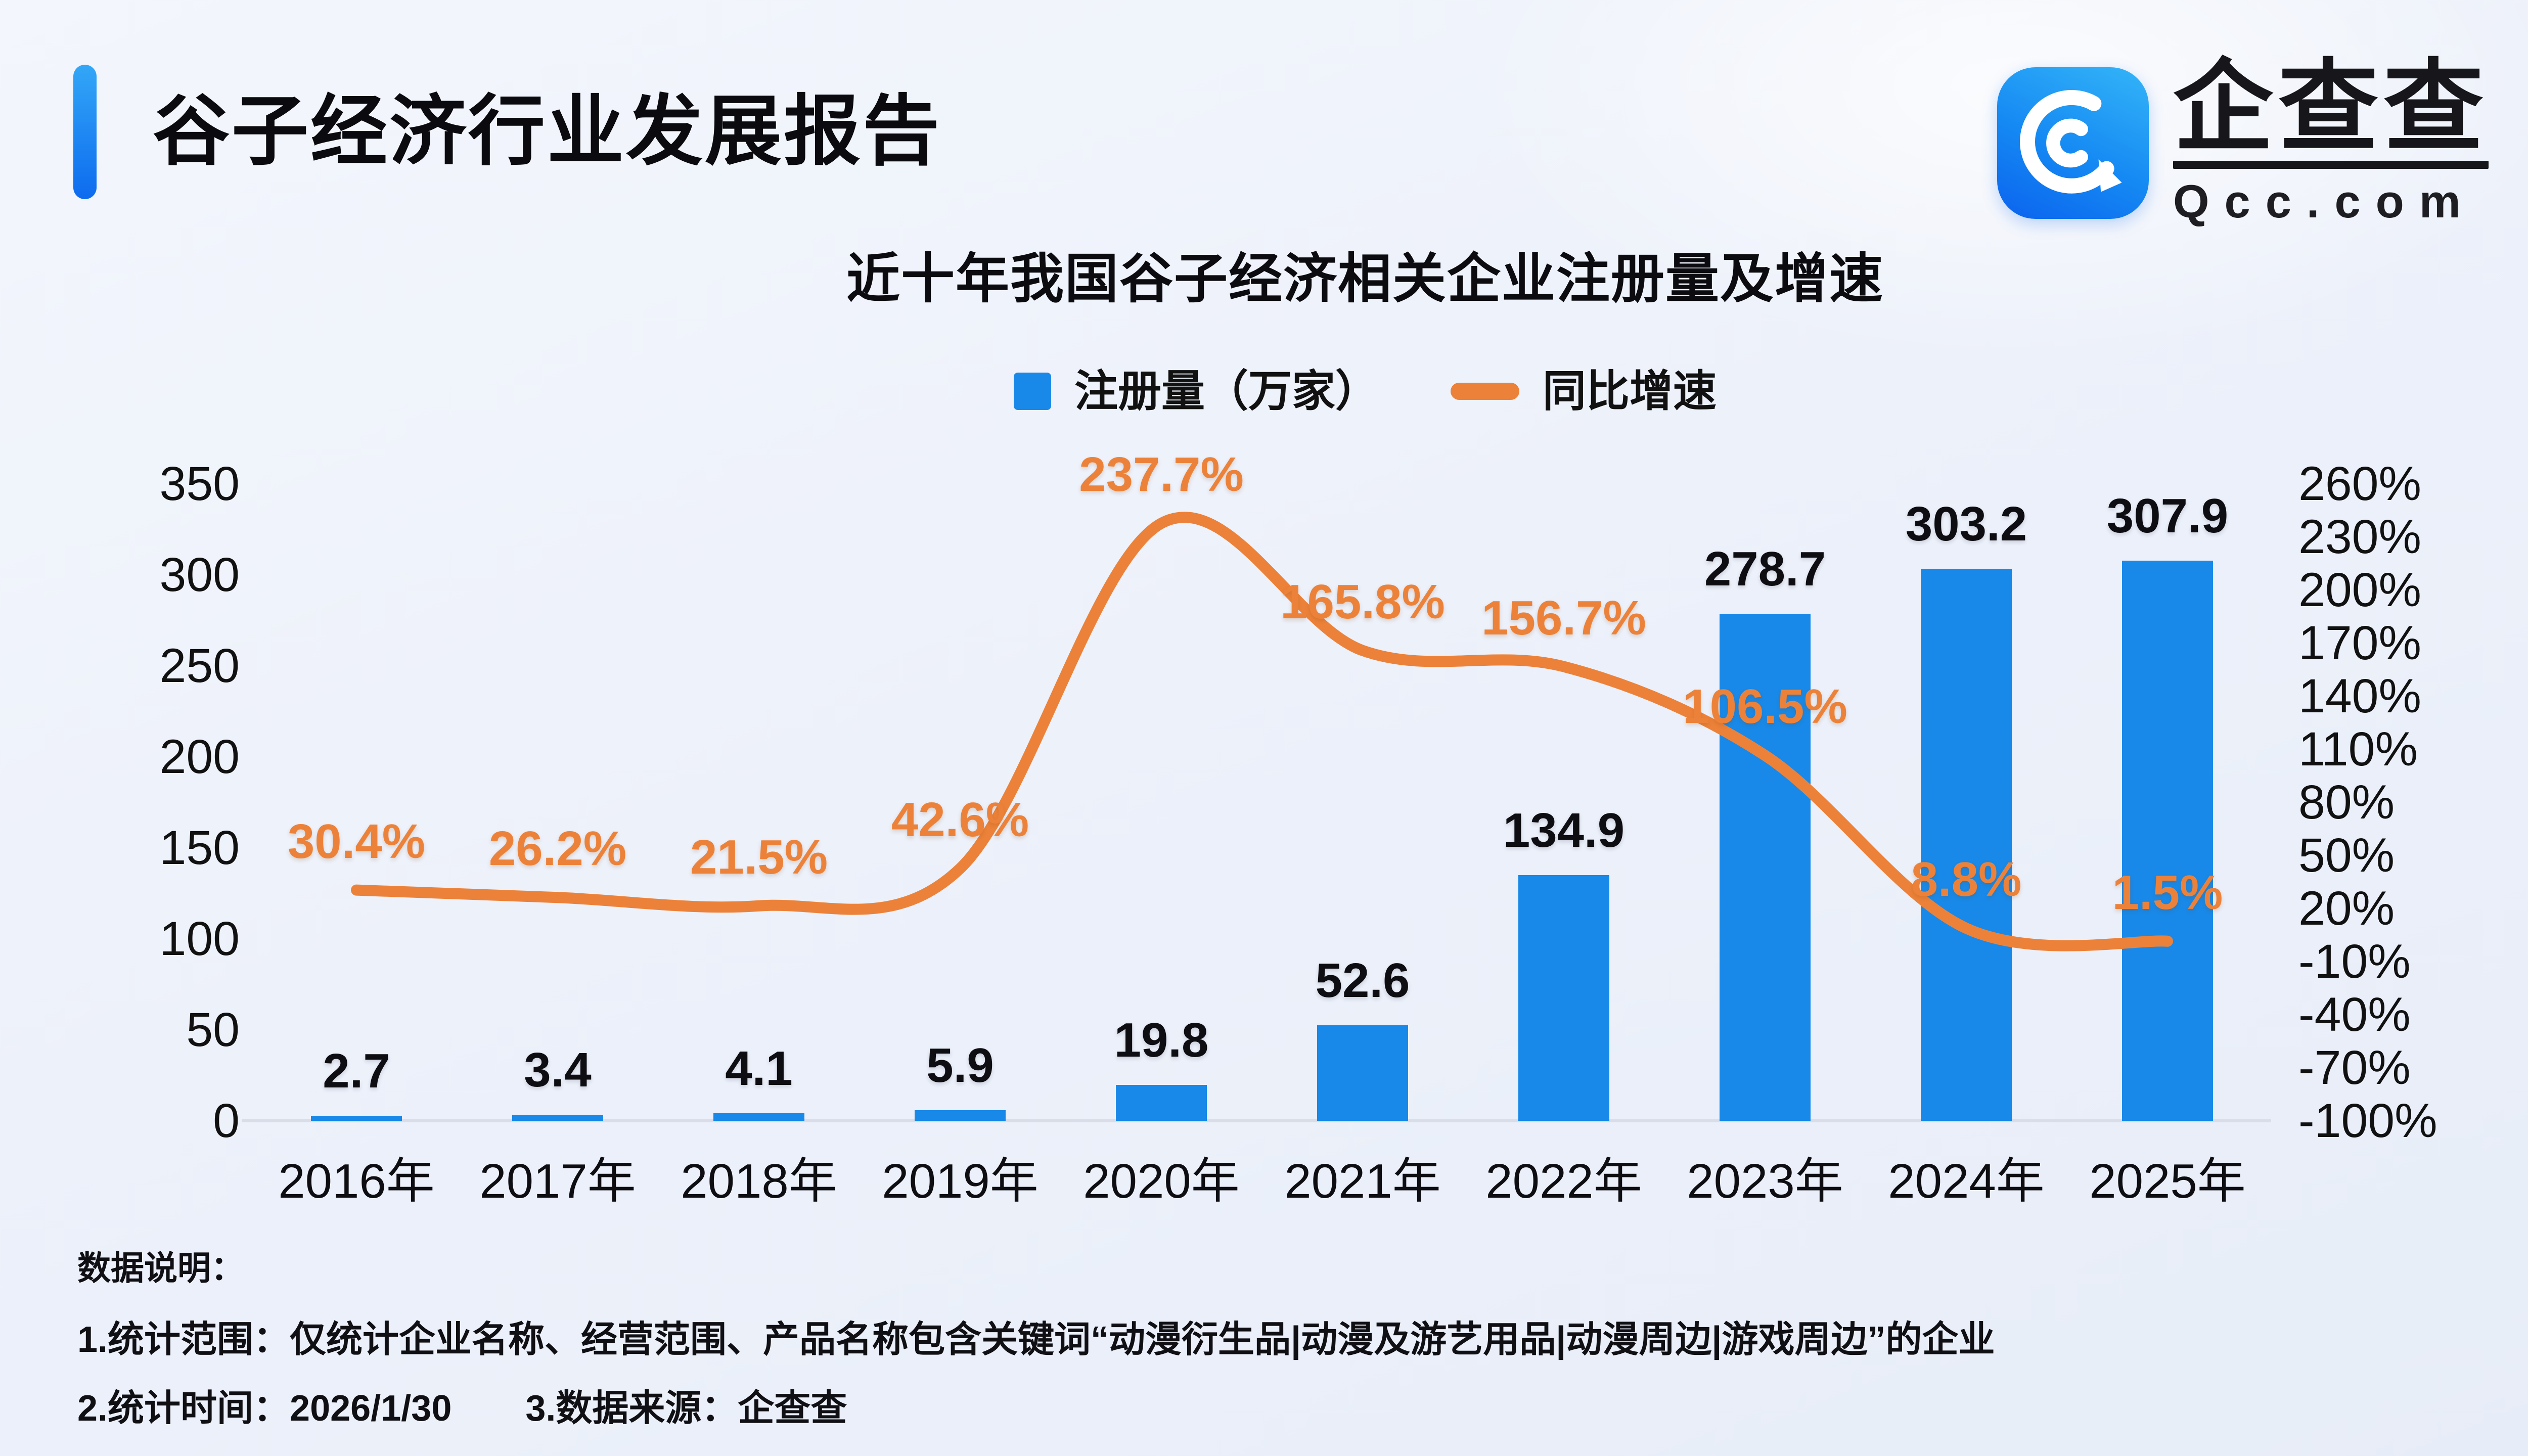  Describe the element at coordinates (1564, 1181) in the screenshot. I see `x-axis-year-label: 2022年` at that location.